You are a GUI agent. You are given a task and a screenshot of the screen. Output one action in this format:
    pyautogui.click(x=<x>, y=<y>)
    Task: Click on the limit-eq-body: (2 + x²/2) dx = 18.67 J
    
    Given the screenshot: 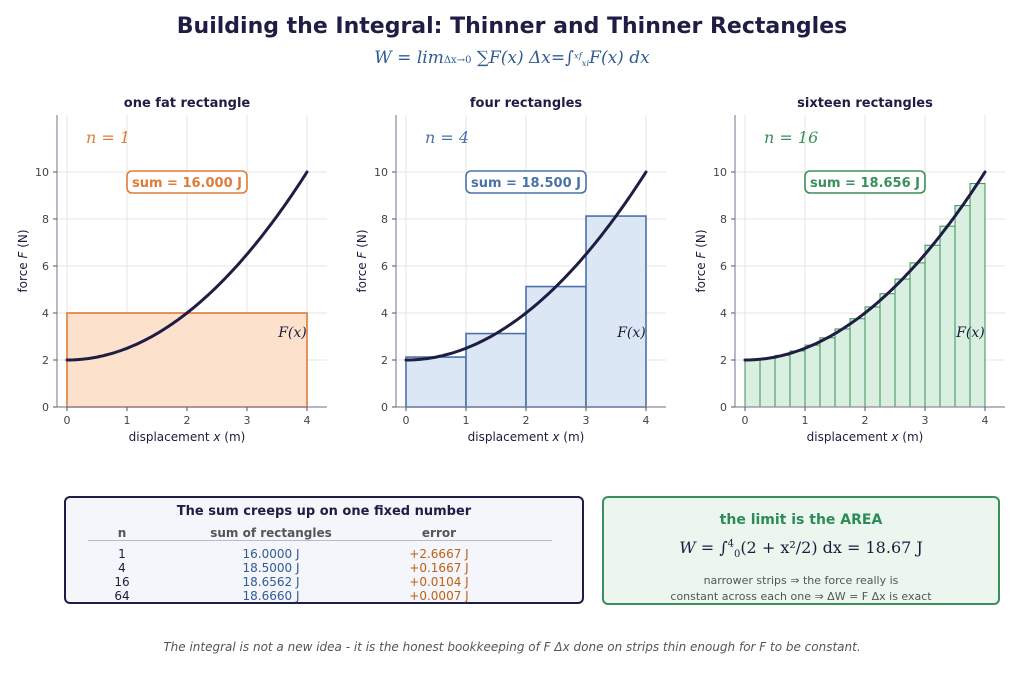 What is the action you would take?
    pyautogui.click(x=831, y=547)
    